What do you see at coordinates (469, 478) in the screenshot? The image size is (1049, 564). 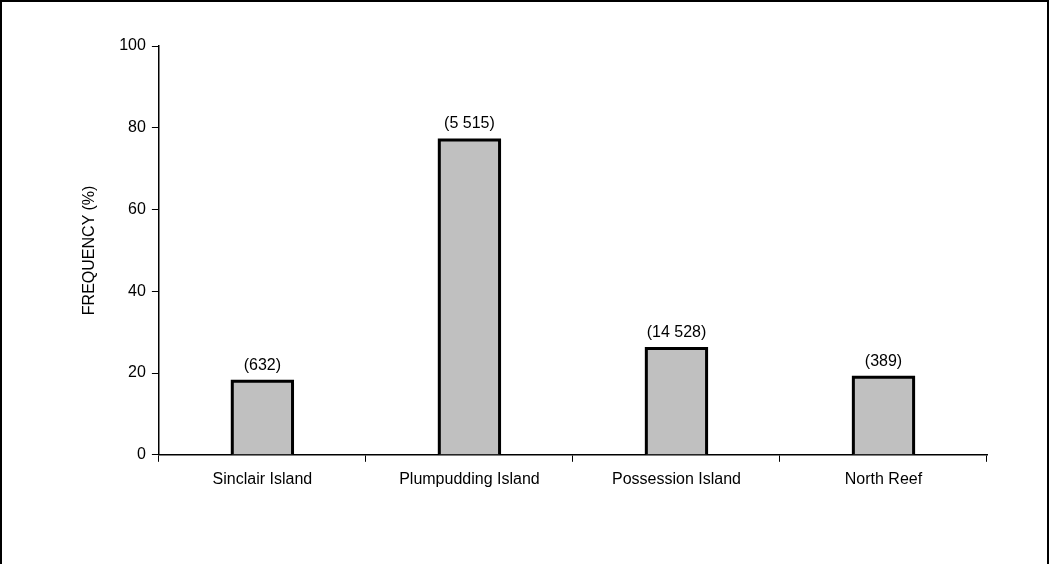 I see `x-tick-label: Plumpudding Island` at bounding box center [469, 478].